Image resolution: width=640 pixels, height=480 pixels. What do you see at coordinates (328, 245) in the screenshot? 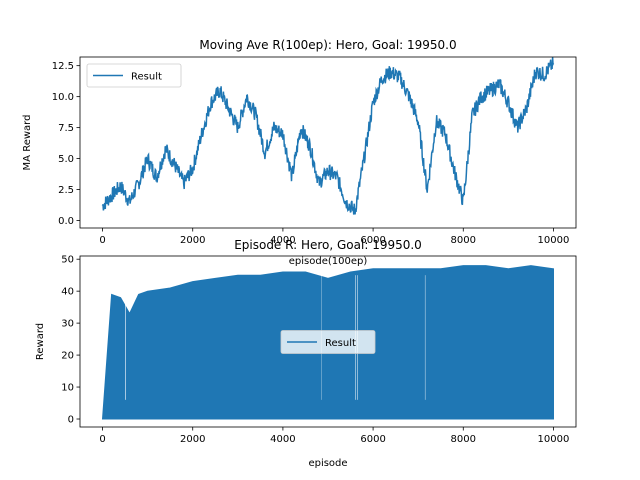
I see `chart-title: Episode R: Hero, Goal: 19950.0` at bounding box center [328, 245].